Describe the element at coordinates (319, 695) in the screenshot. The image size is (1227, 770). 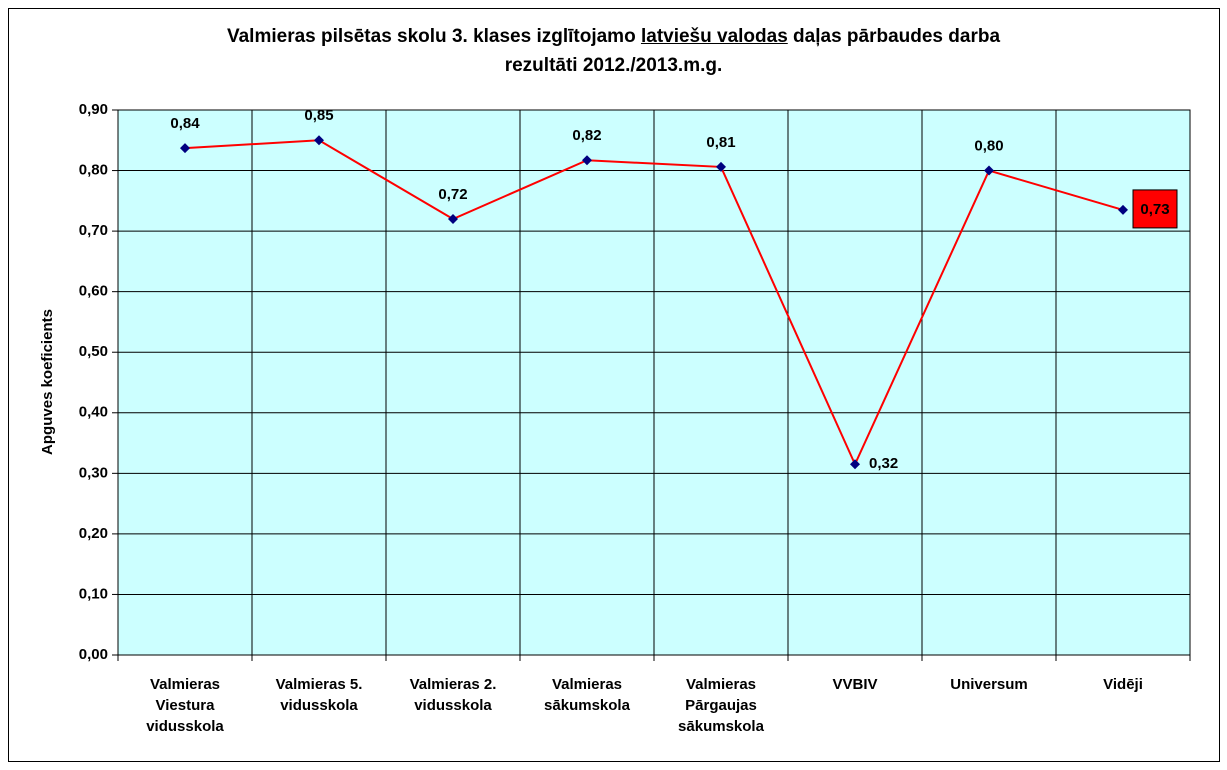
I see `x-tick-label: Valmieras 5. vidusskola` at that location.